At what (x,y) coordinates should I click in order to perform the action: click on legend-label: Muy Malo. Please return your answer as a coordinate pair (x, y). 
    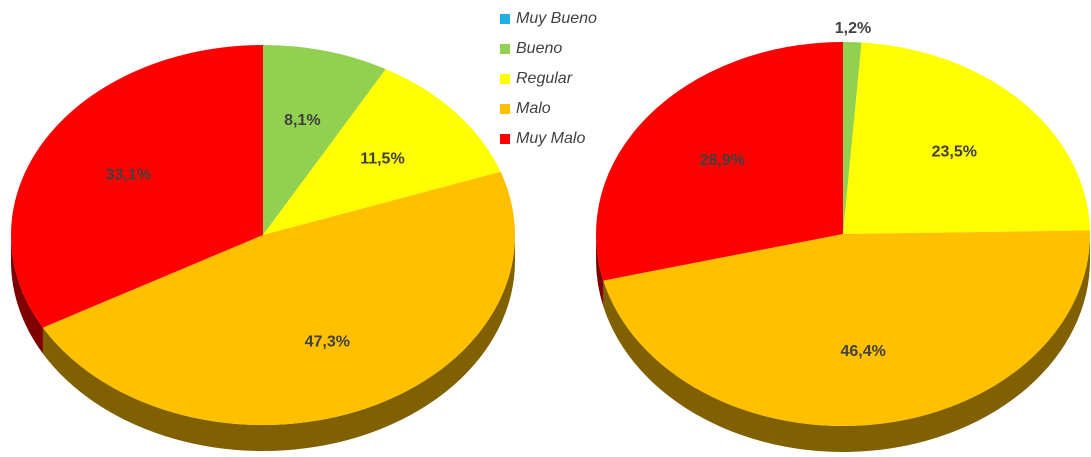
    Looking at the image, I should click on (550, 138).